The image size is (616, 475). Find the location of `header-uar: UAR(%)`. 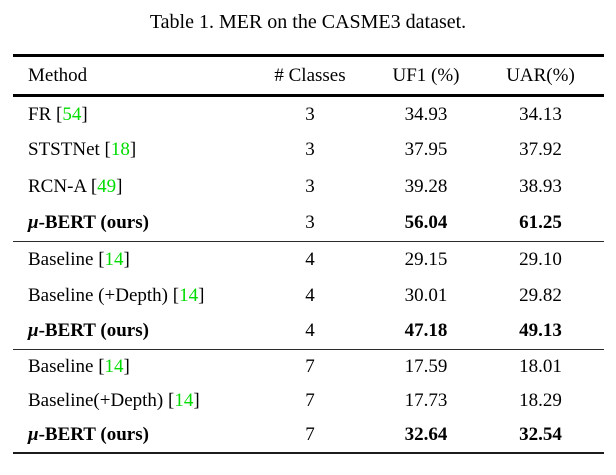

header-uar: UAR(%) is located at coordinates (540, 75).